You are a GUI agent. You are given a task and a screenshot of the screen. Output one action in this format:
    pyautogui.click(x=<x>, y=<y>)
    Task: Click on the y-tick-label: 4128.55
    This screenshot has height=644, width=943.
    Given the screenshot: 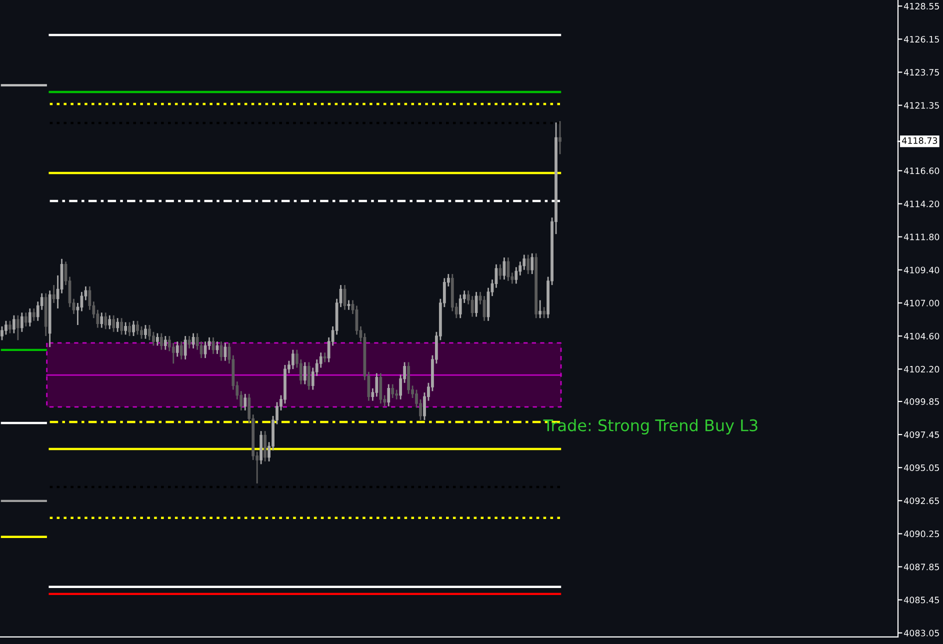 What is the action you would take?
    pyautogui.click(x=921, y=6)
    